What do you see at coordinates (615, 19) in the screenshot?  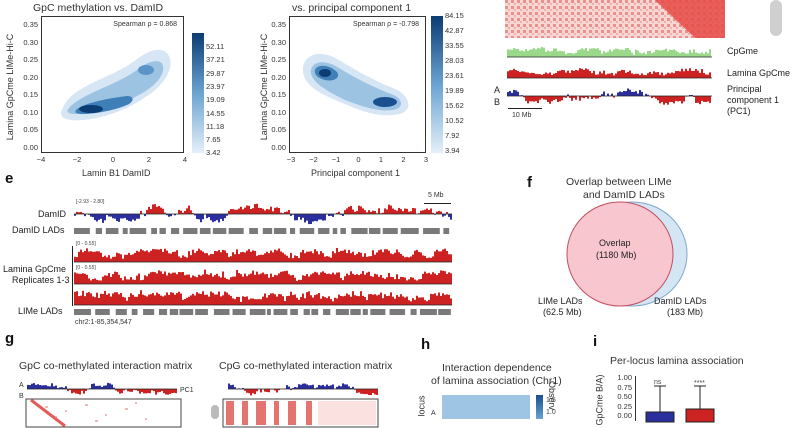 I see `hic-map-top` at bounding box center [615, 19].